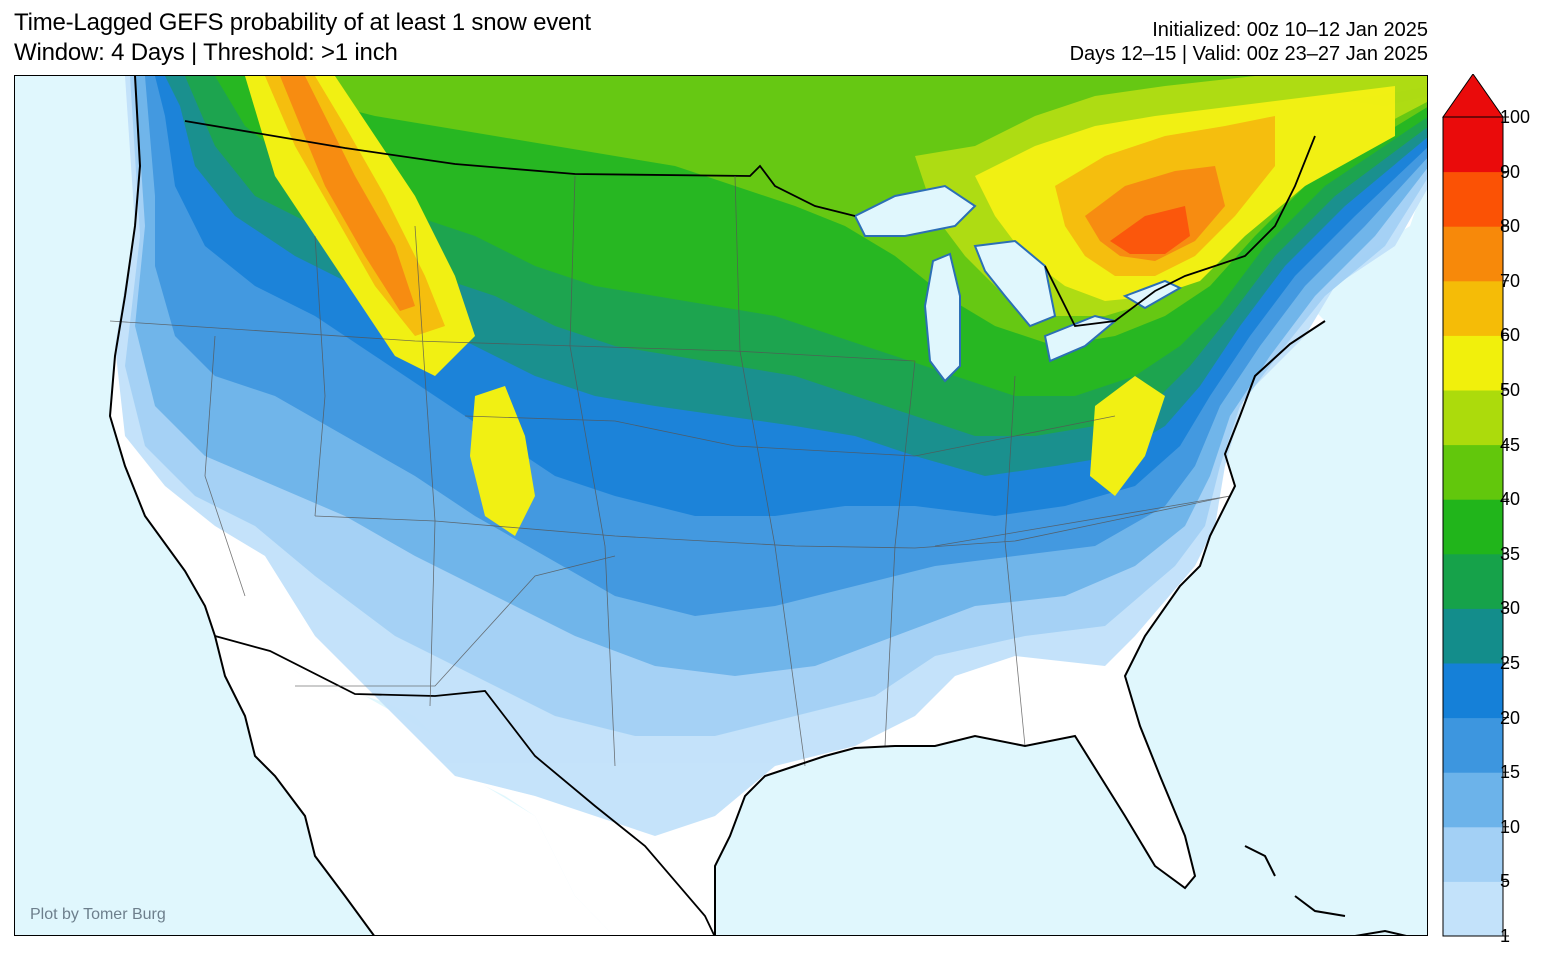 The image size is (1550, 963). What do you see at coordinates (1080, 338) in the screenshot?
I see `lake-erie` at bounding box center [1080, 338].